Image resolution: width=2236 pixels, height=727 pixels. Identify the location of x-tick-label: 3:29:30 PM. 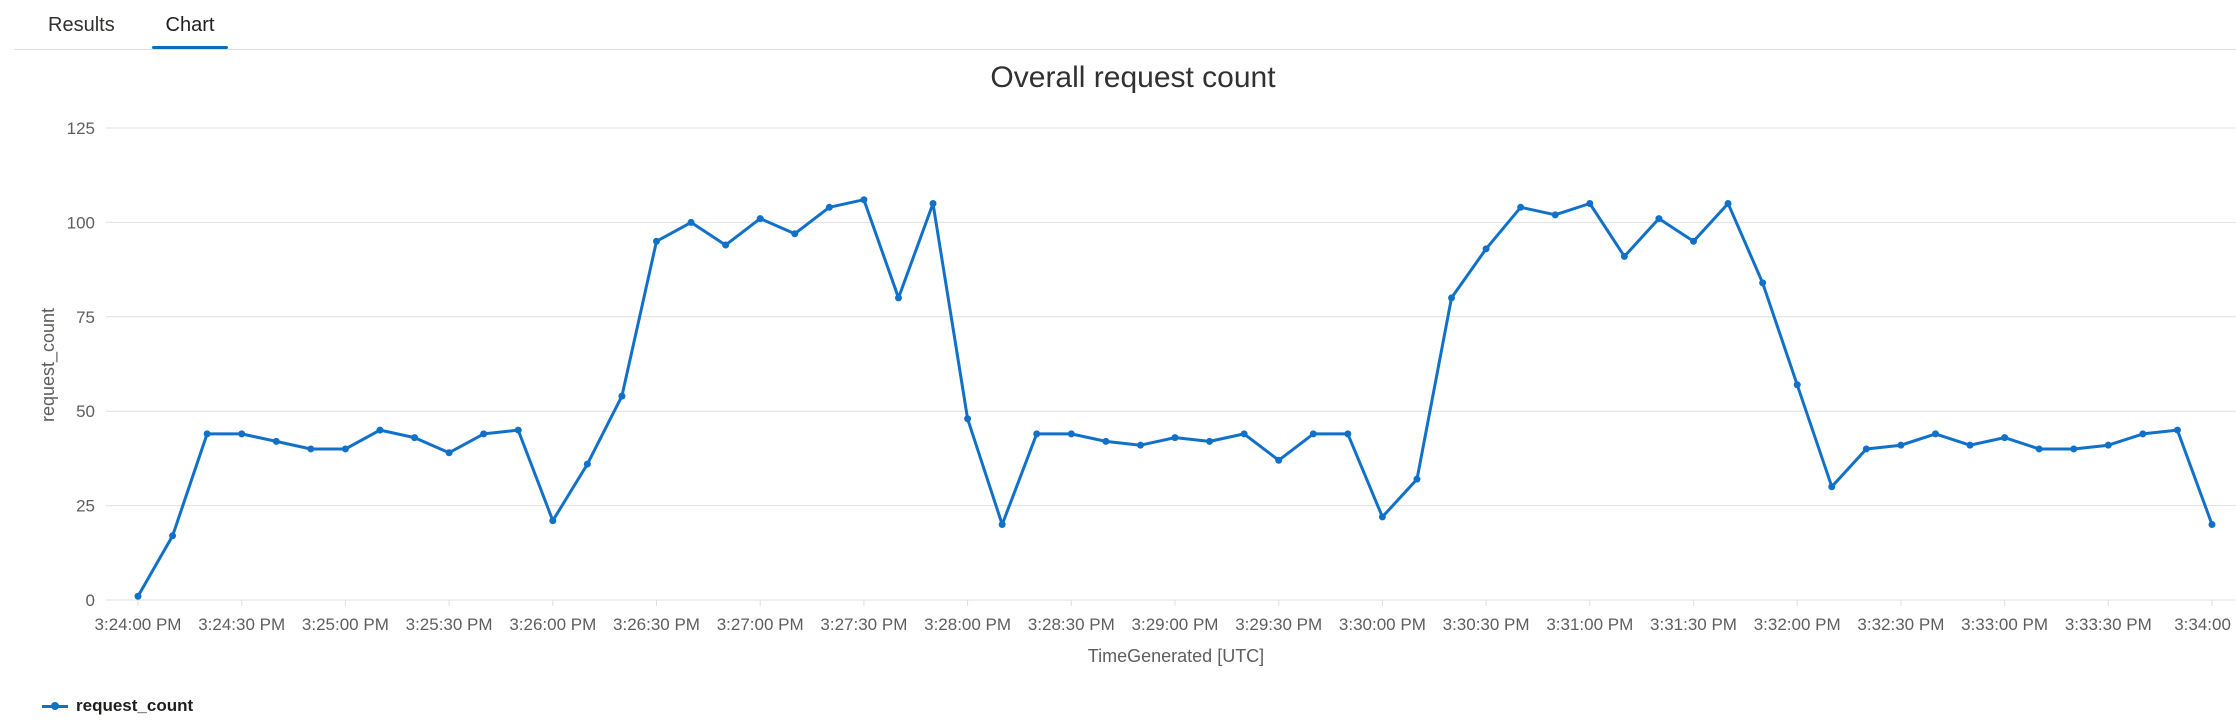
(1278, 624).